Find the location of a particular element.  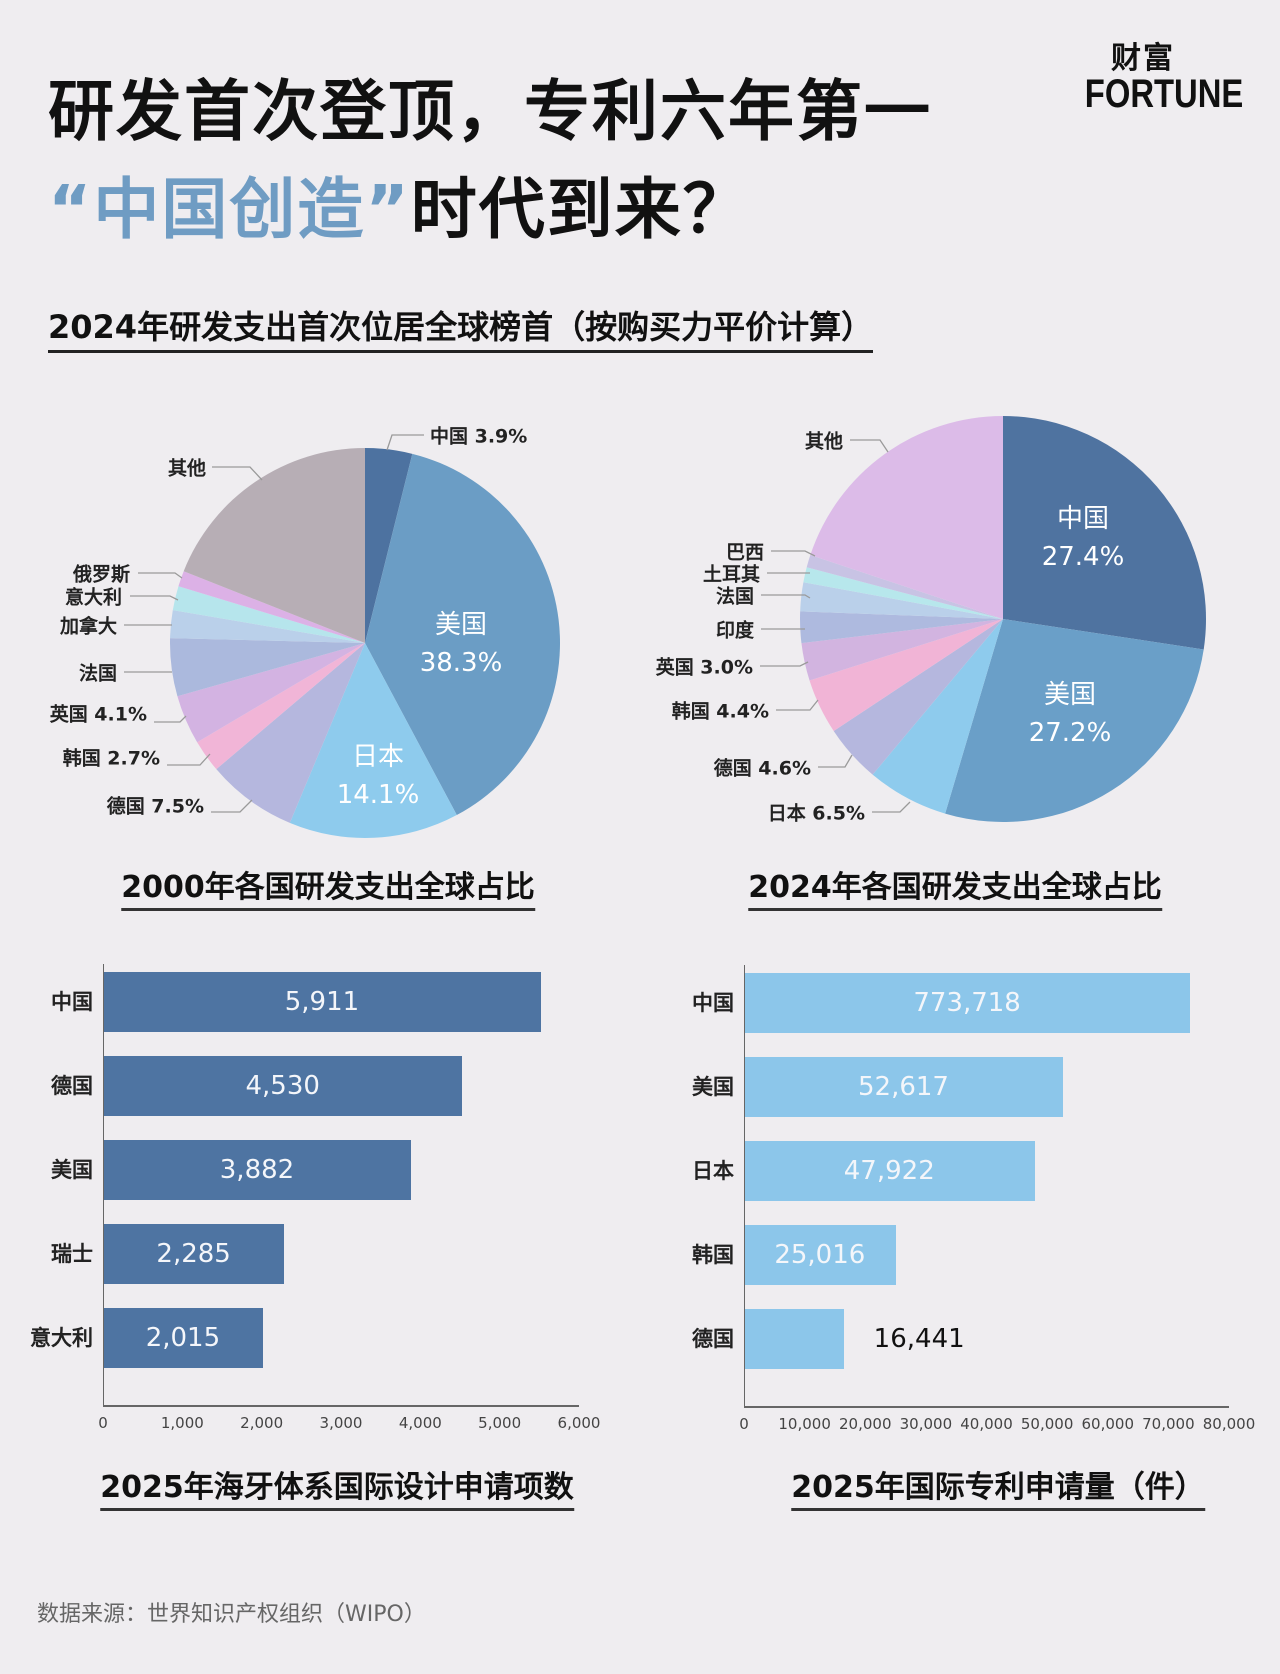

pie-slice-土耳其 is located at coordinates (903, 593).